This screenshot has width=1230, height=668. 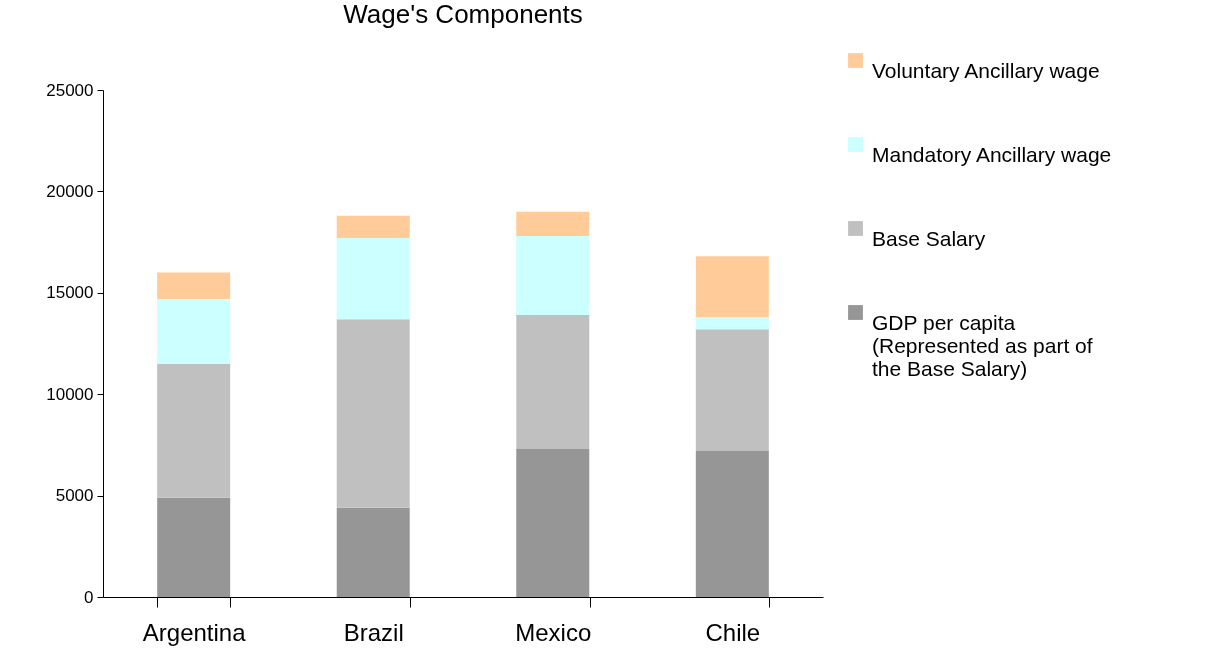 I want to click on x-tick-label: Argentina, so click(x=194, y=632).